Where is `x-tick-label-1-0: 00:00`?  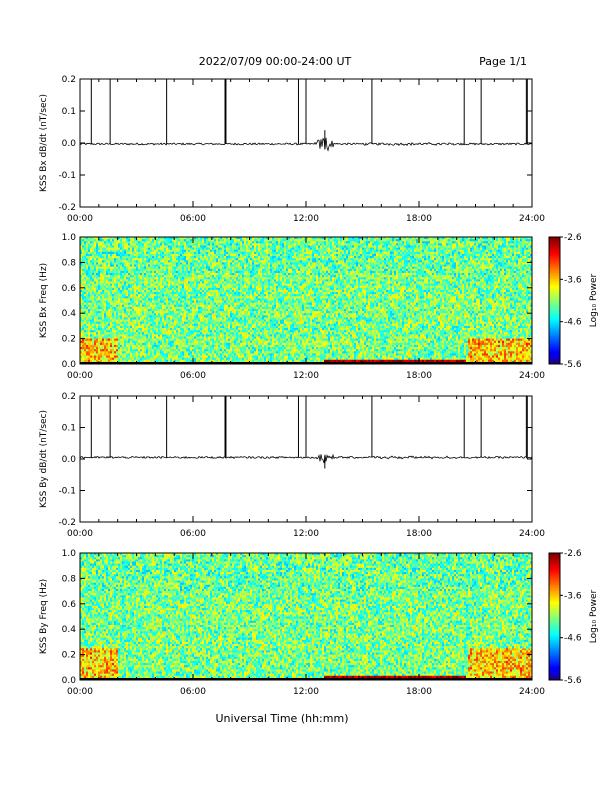
x-tick-label-1-0: 00:00 is located at coordinates (80, 376).